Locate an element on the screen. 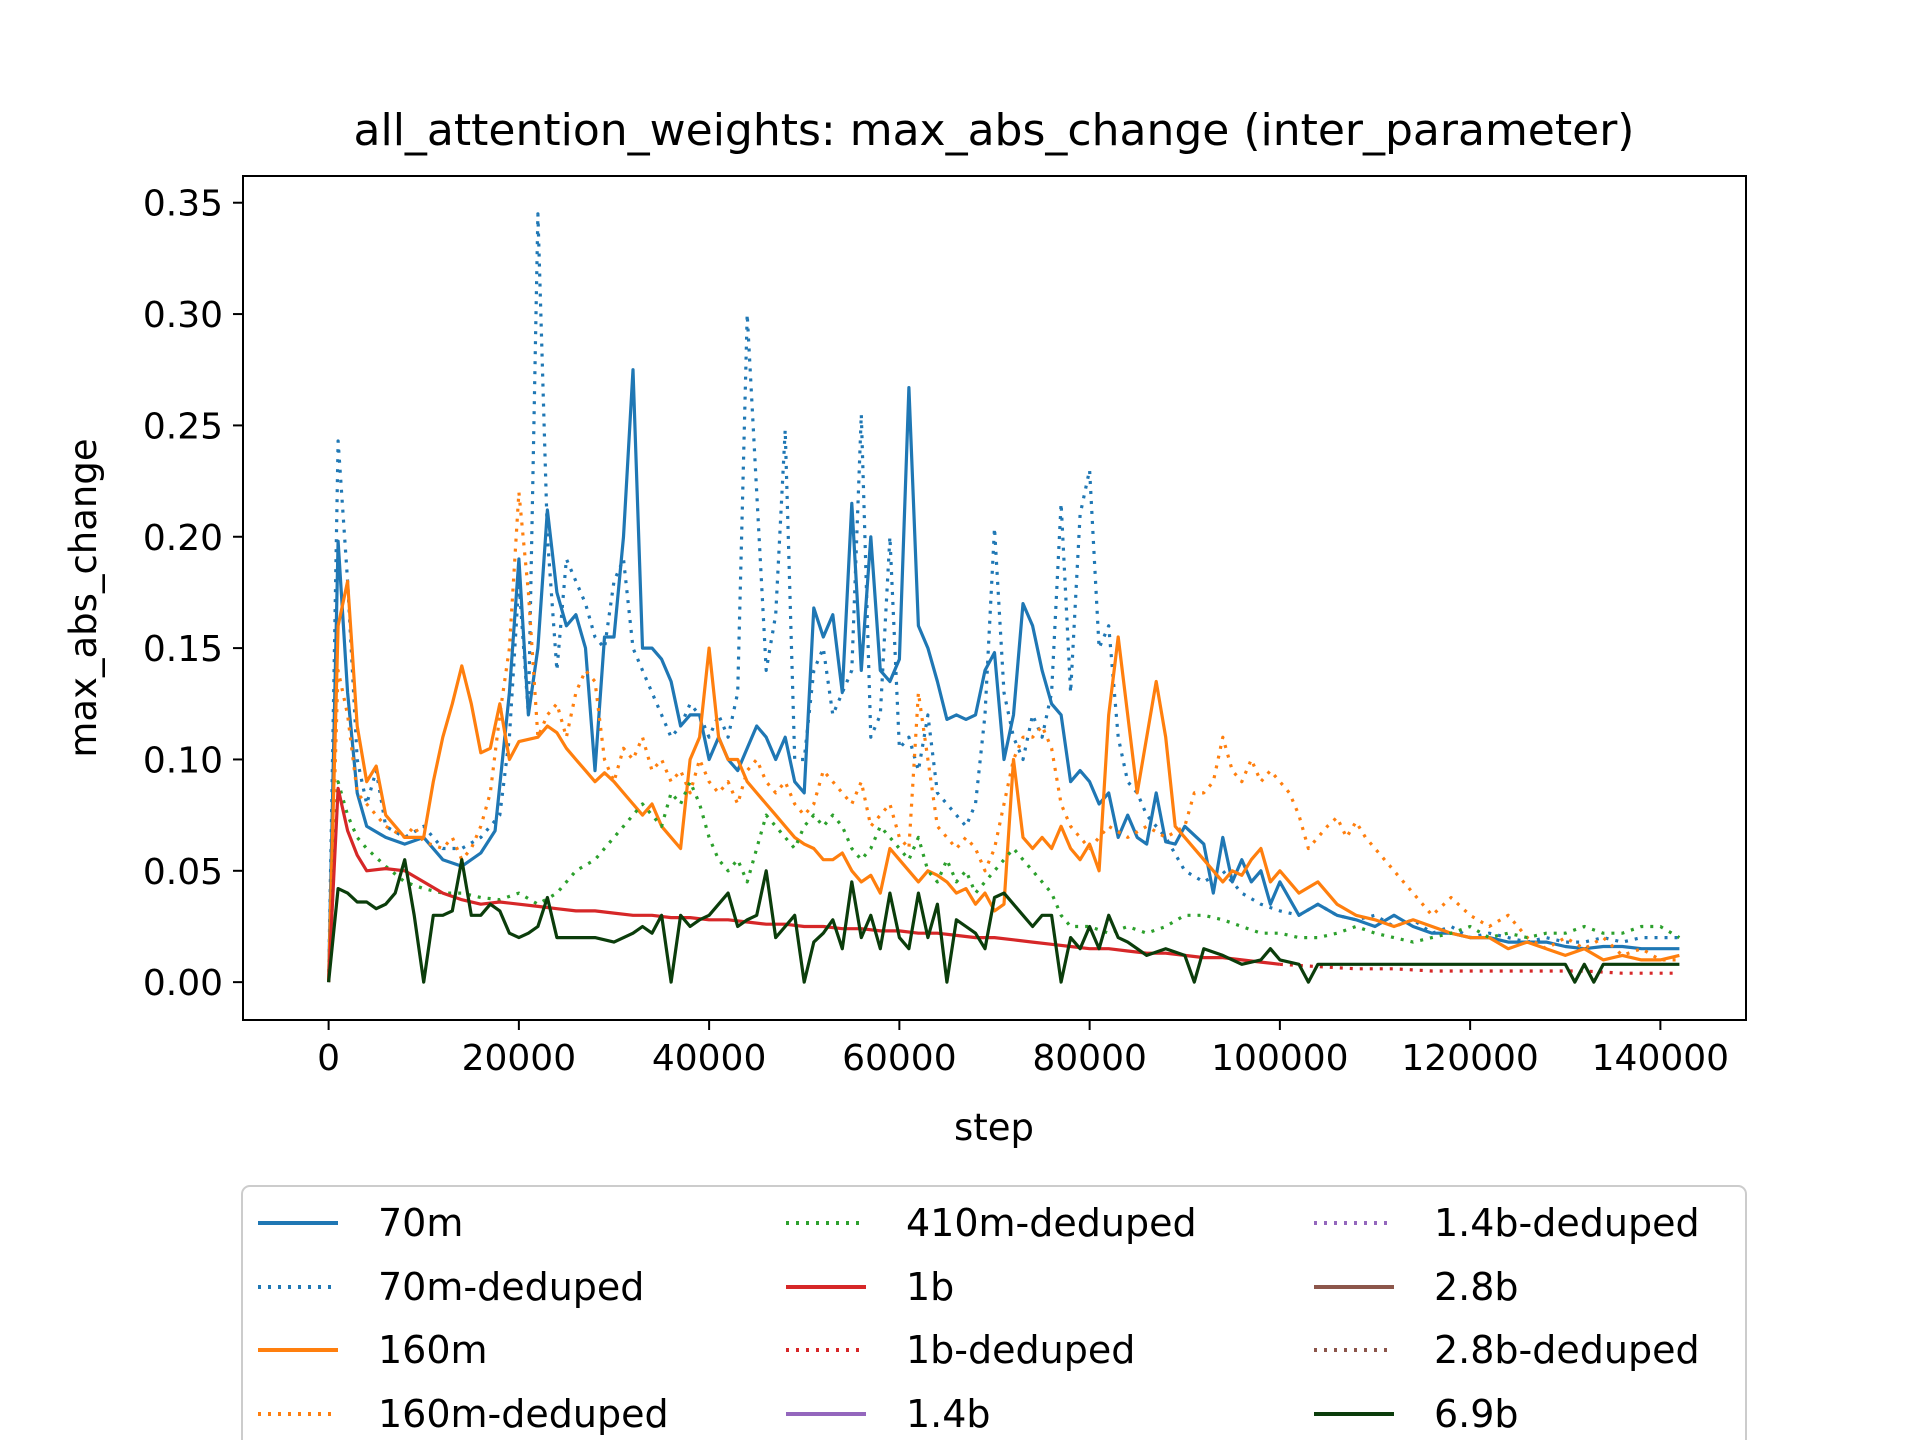 The height and width of the screenshot is (1440, 1920). legend-label: 1b is located at coordinates (930, 1287).